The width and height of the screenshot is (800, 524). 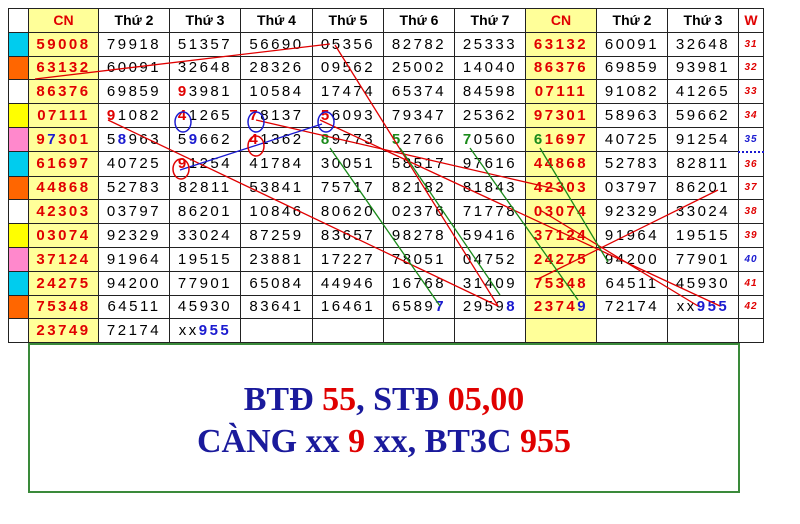 I want to click on result-cell: 86201, so click(x=205, y=212).